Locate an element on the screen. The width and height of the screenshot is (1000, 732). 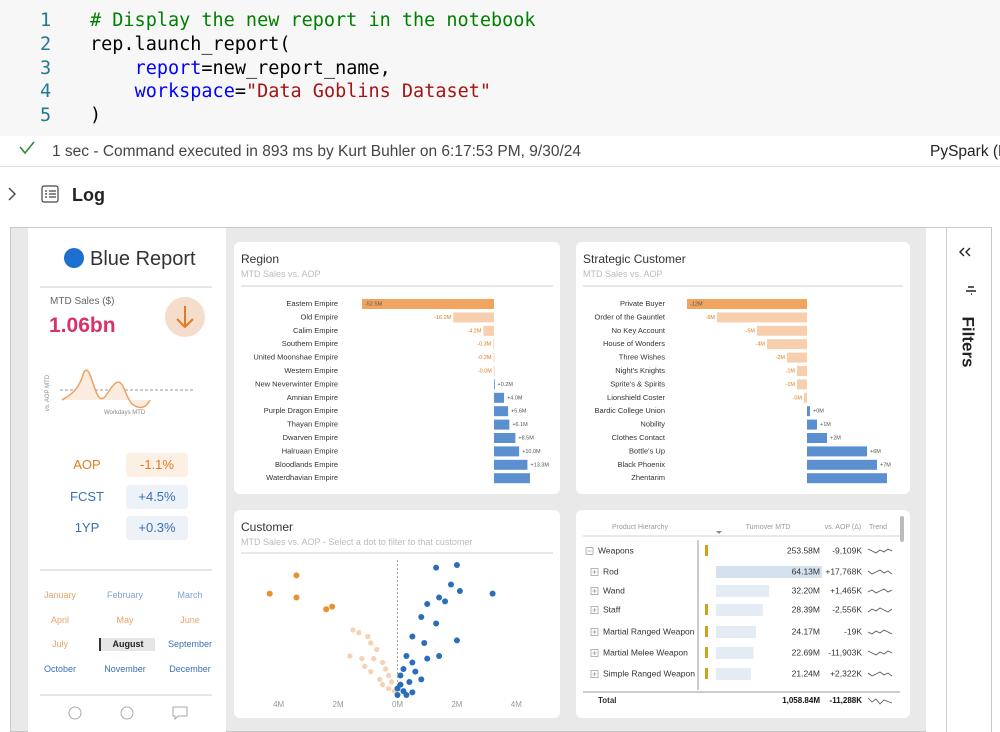
value-label: -1M is located at coordinates (791, 385).